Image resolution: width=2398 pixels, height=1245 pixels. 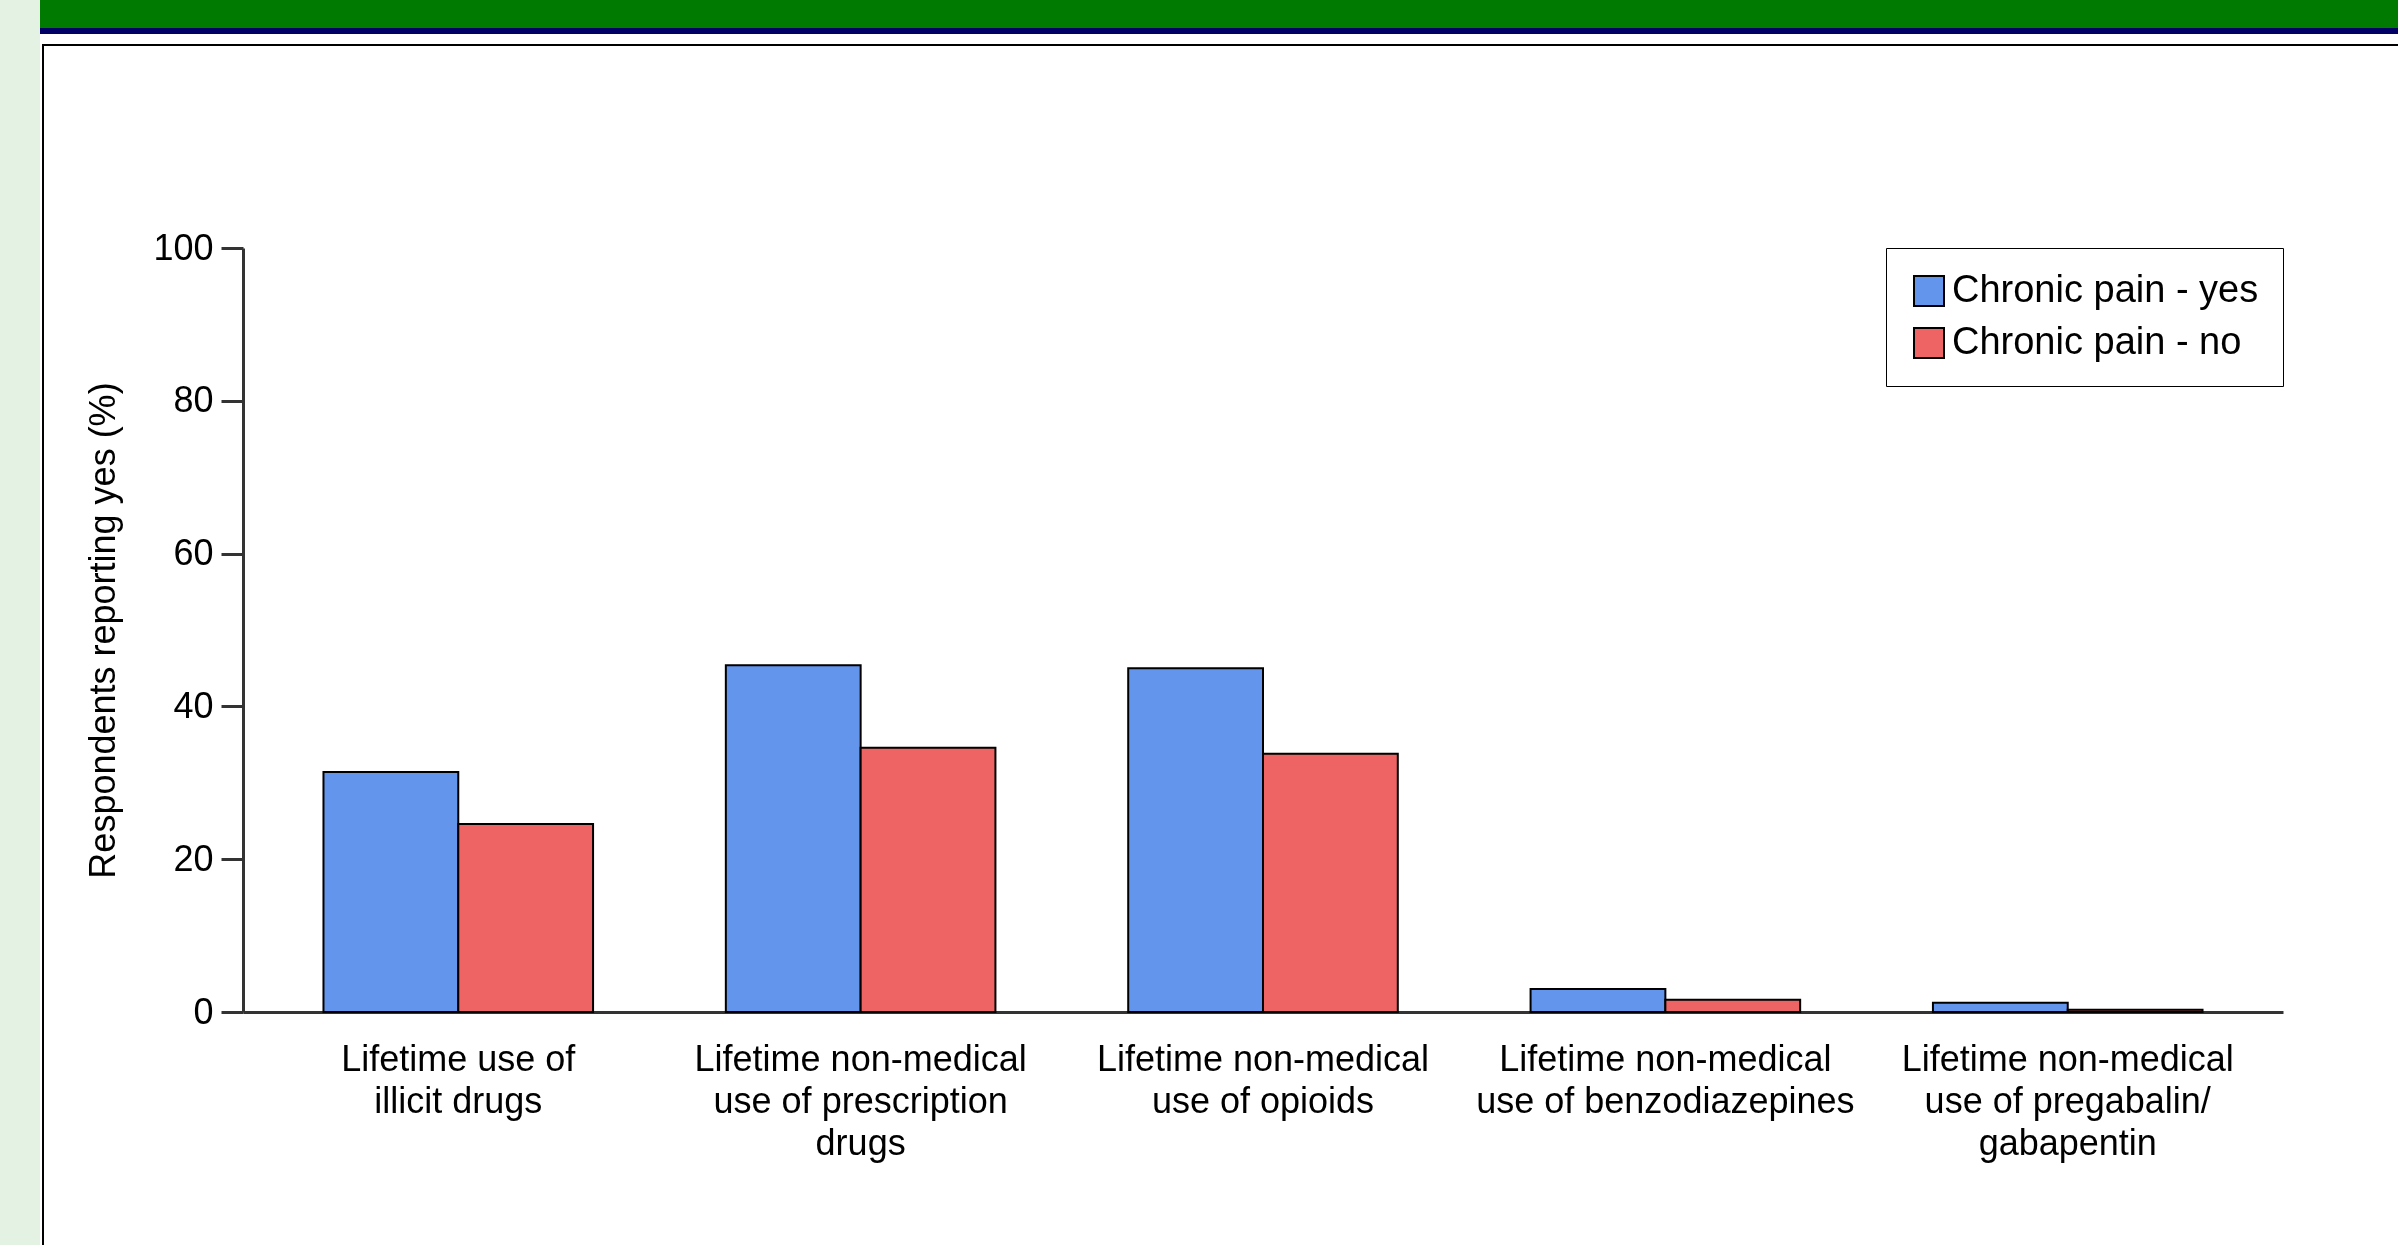 I want to click on y-tick-label: 40, so click(x=193, y=705).